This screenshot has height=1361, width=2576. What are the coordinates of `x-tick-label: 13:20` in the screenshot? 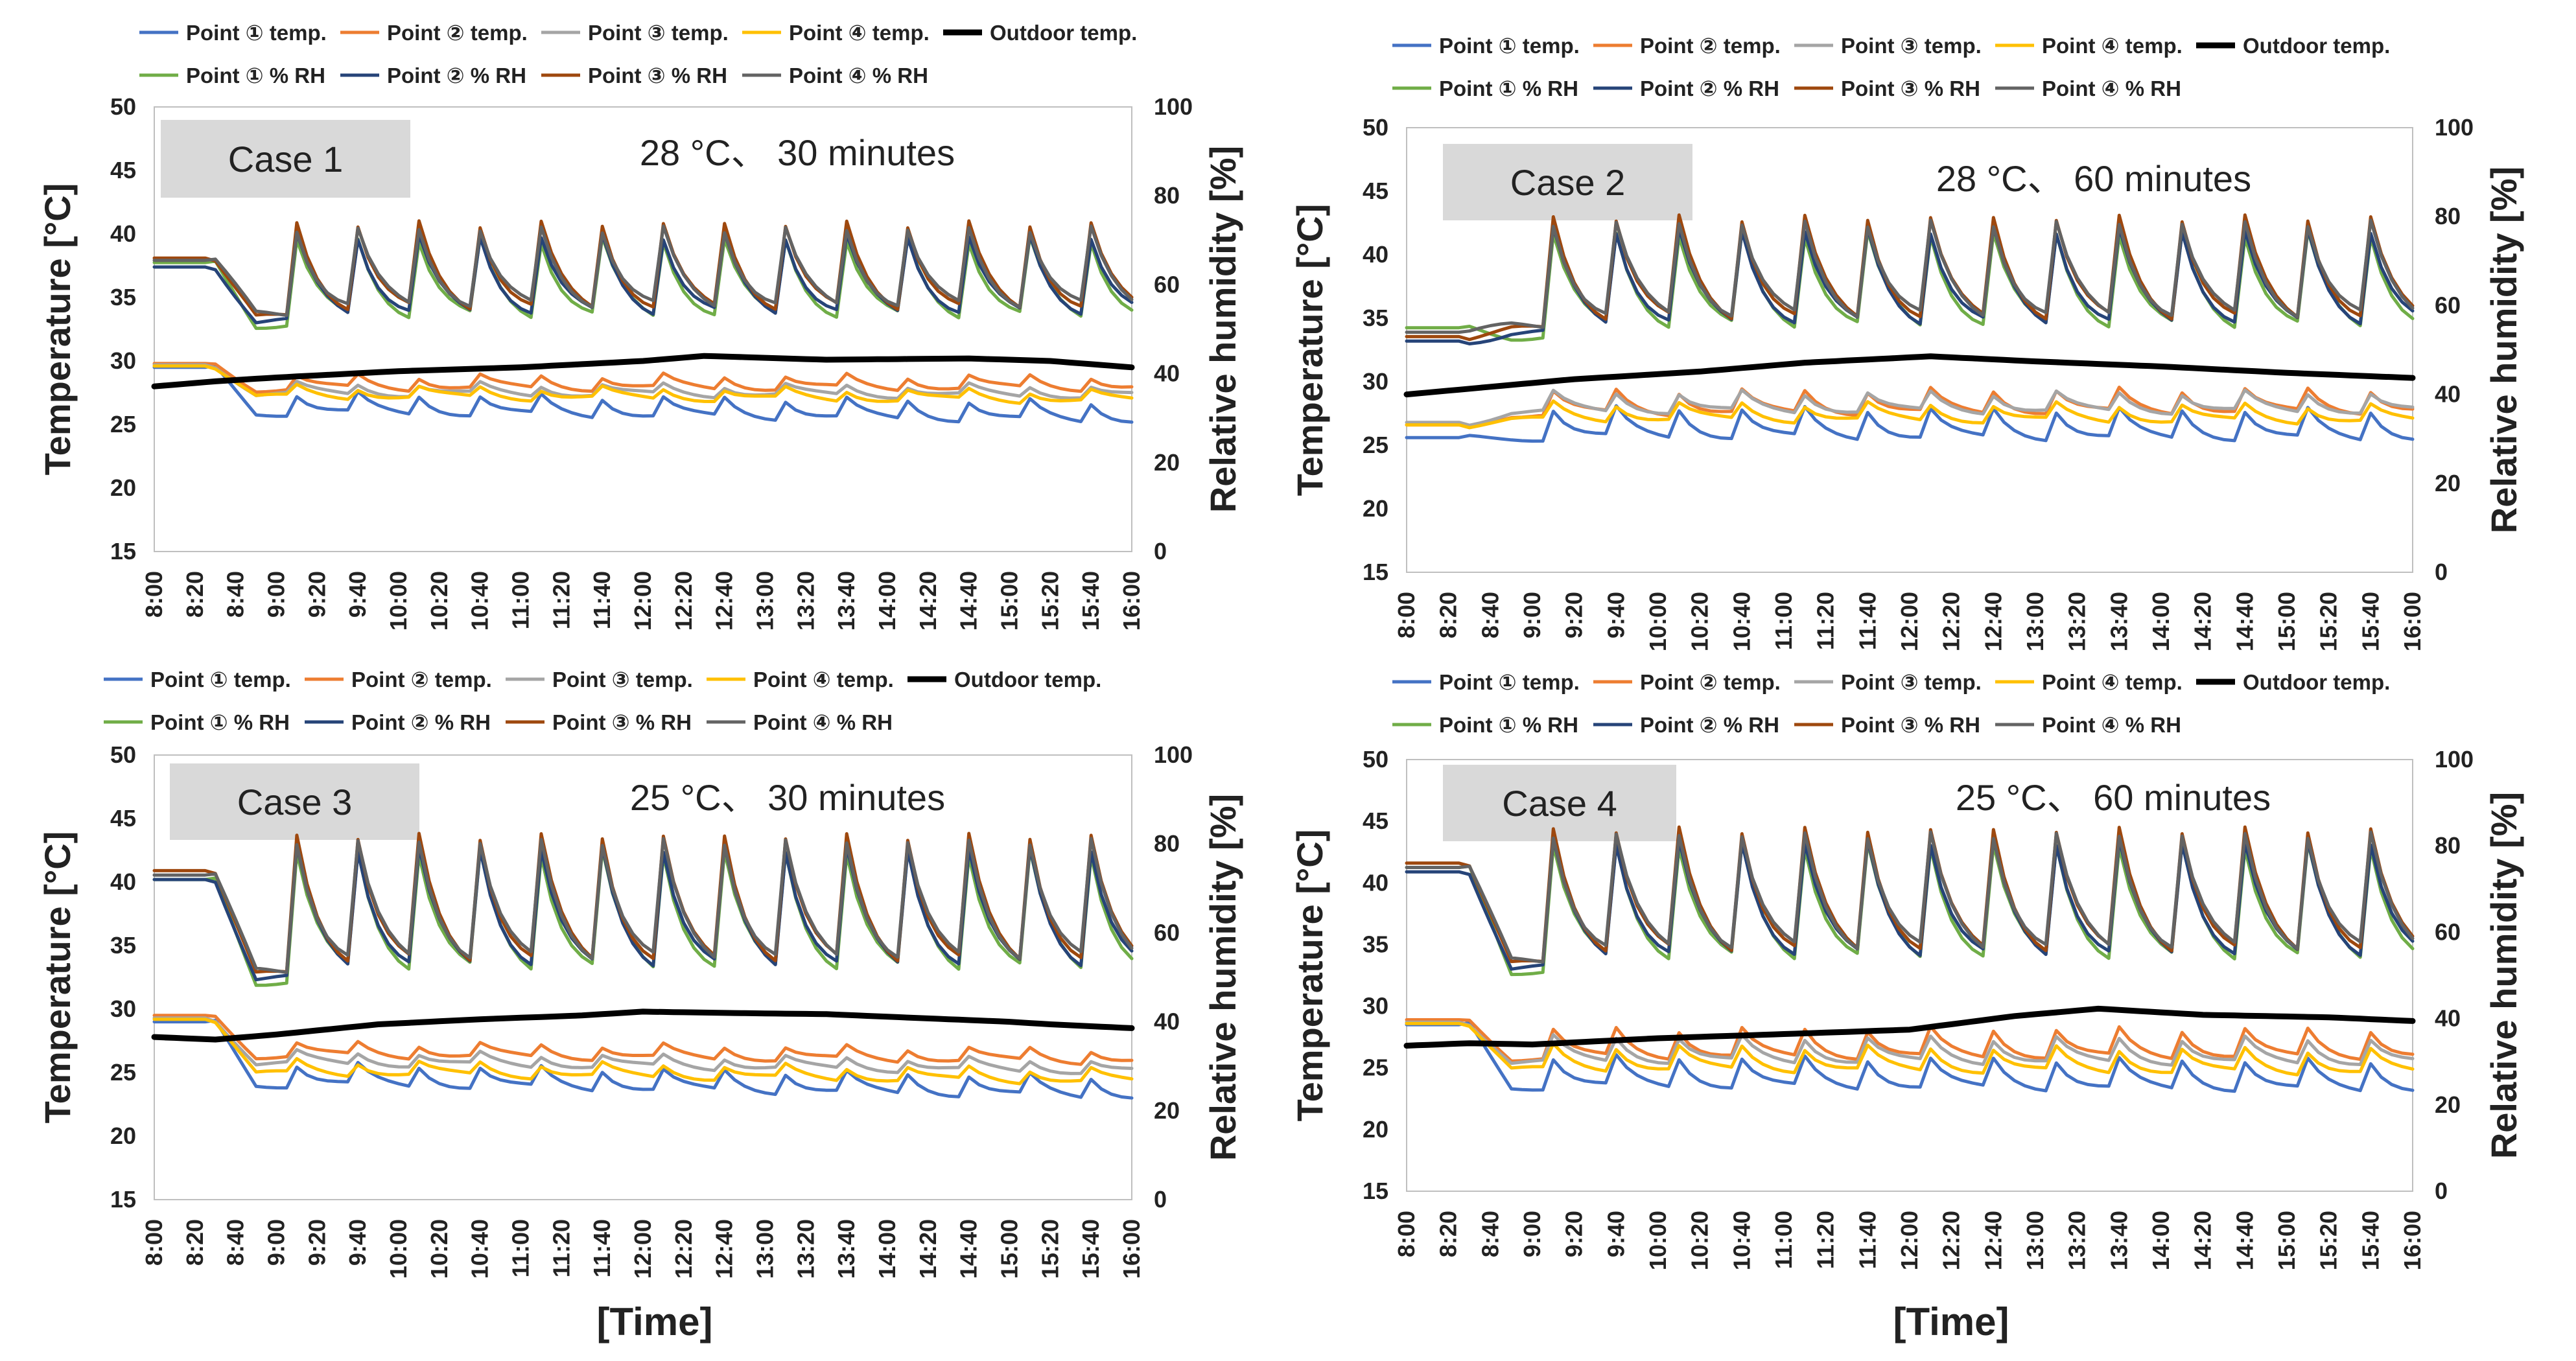 It's located at (805, 1249).